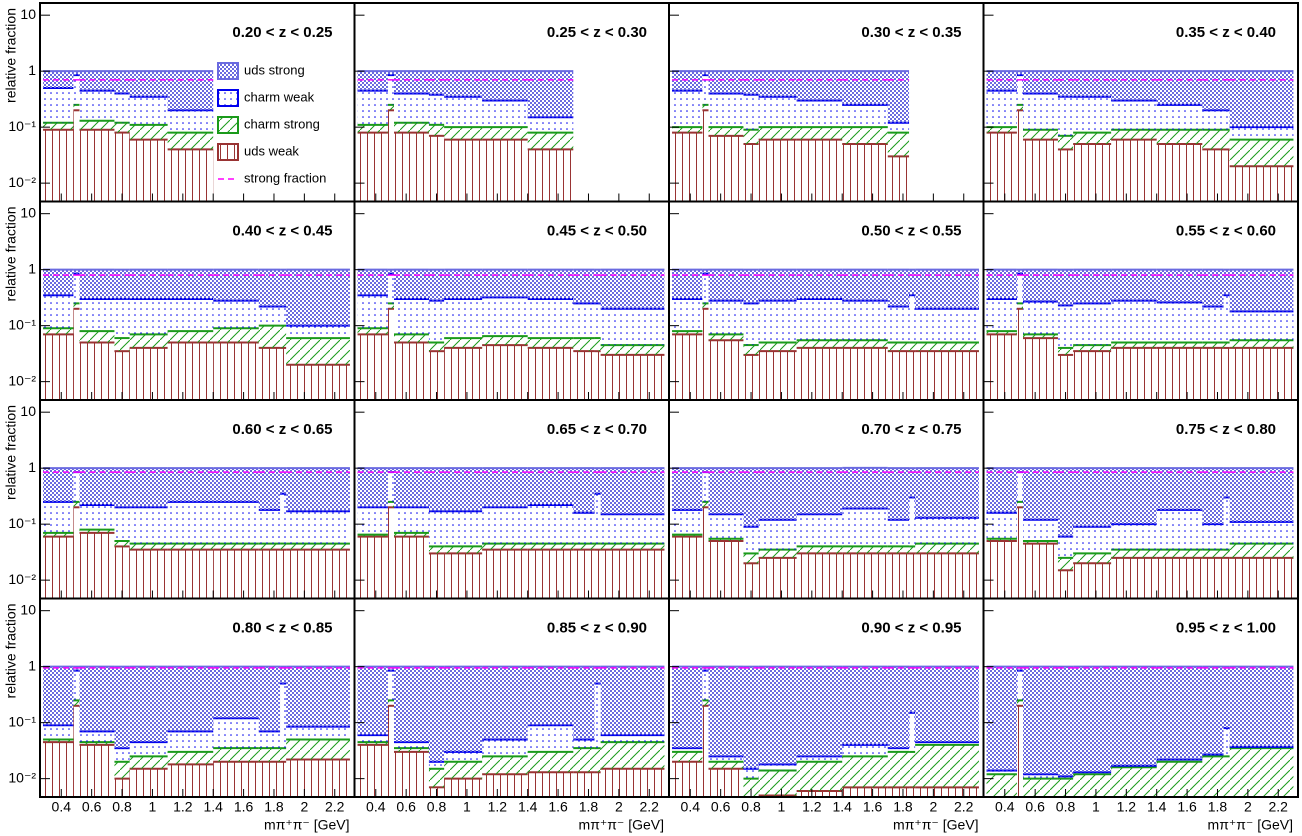 The width and height of the screenshot is (1302, 836). Describe the element at coordinates (935, 825) in the screenshot. I see `x-axis-label: mπ⁺π⁻ [GeV]` at that location.